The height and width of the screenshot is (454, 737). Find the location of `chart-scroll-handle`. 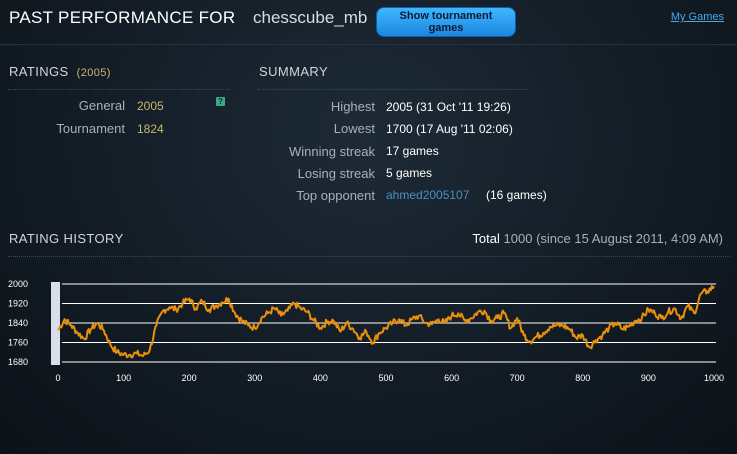

chart-scroll-handle is located at coordinates (55, 323).